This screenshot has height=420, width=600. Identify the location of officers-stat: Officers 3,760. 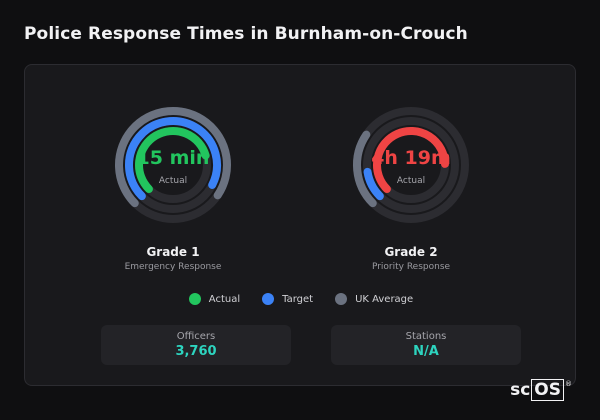
(196, 345).